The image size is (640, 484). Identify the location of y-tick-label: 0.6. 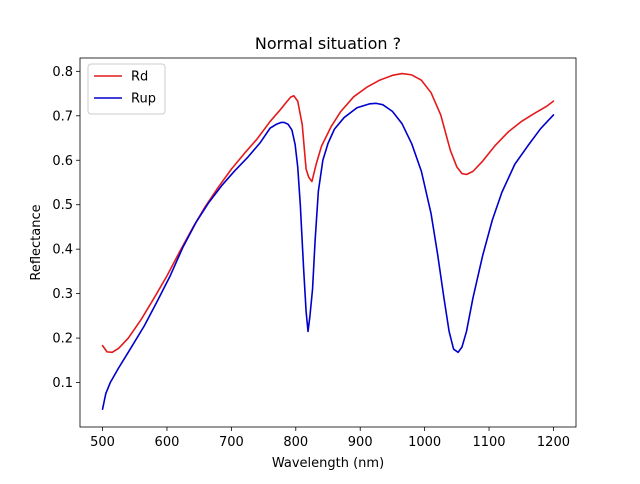
(62, 161).